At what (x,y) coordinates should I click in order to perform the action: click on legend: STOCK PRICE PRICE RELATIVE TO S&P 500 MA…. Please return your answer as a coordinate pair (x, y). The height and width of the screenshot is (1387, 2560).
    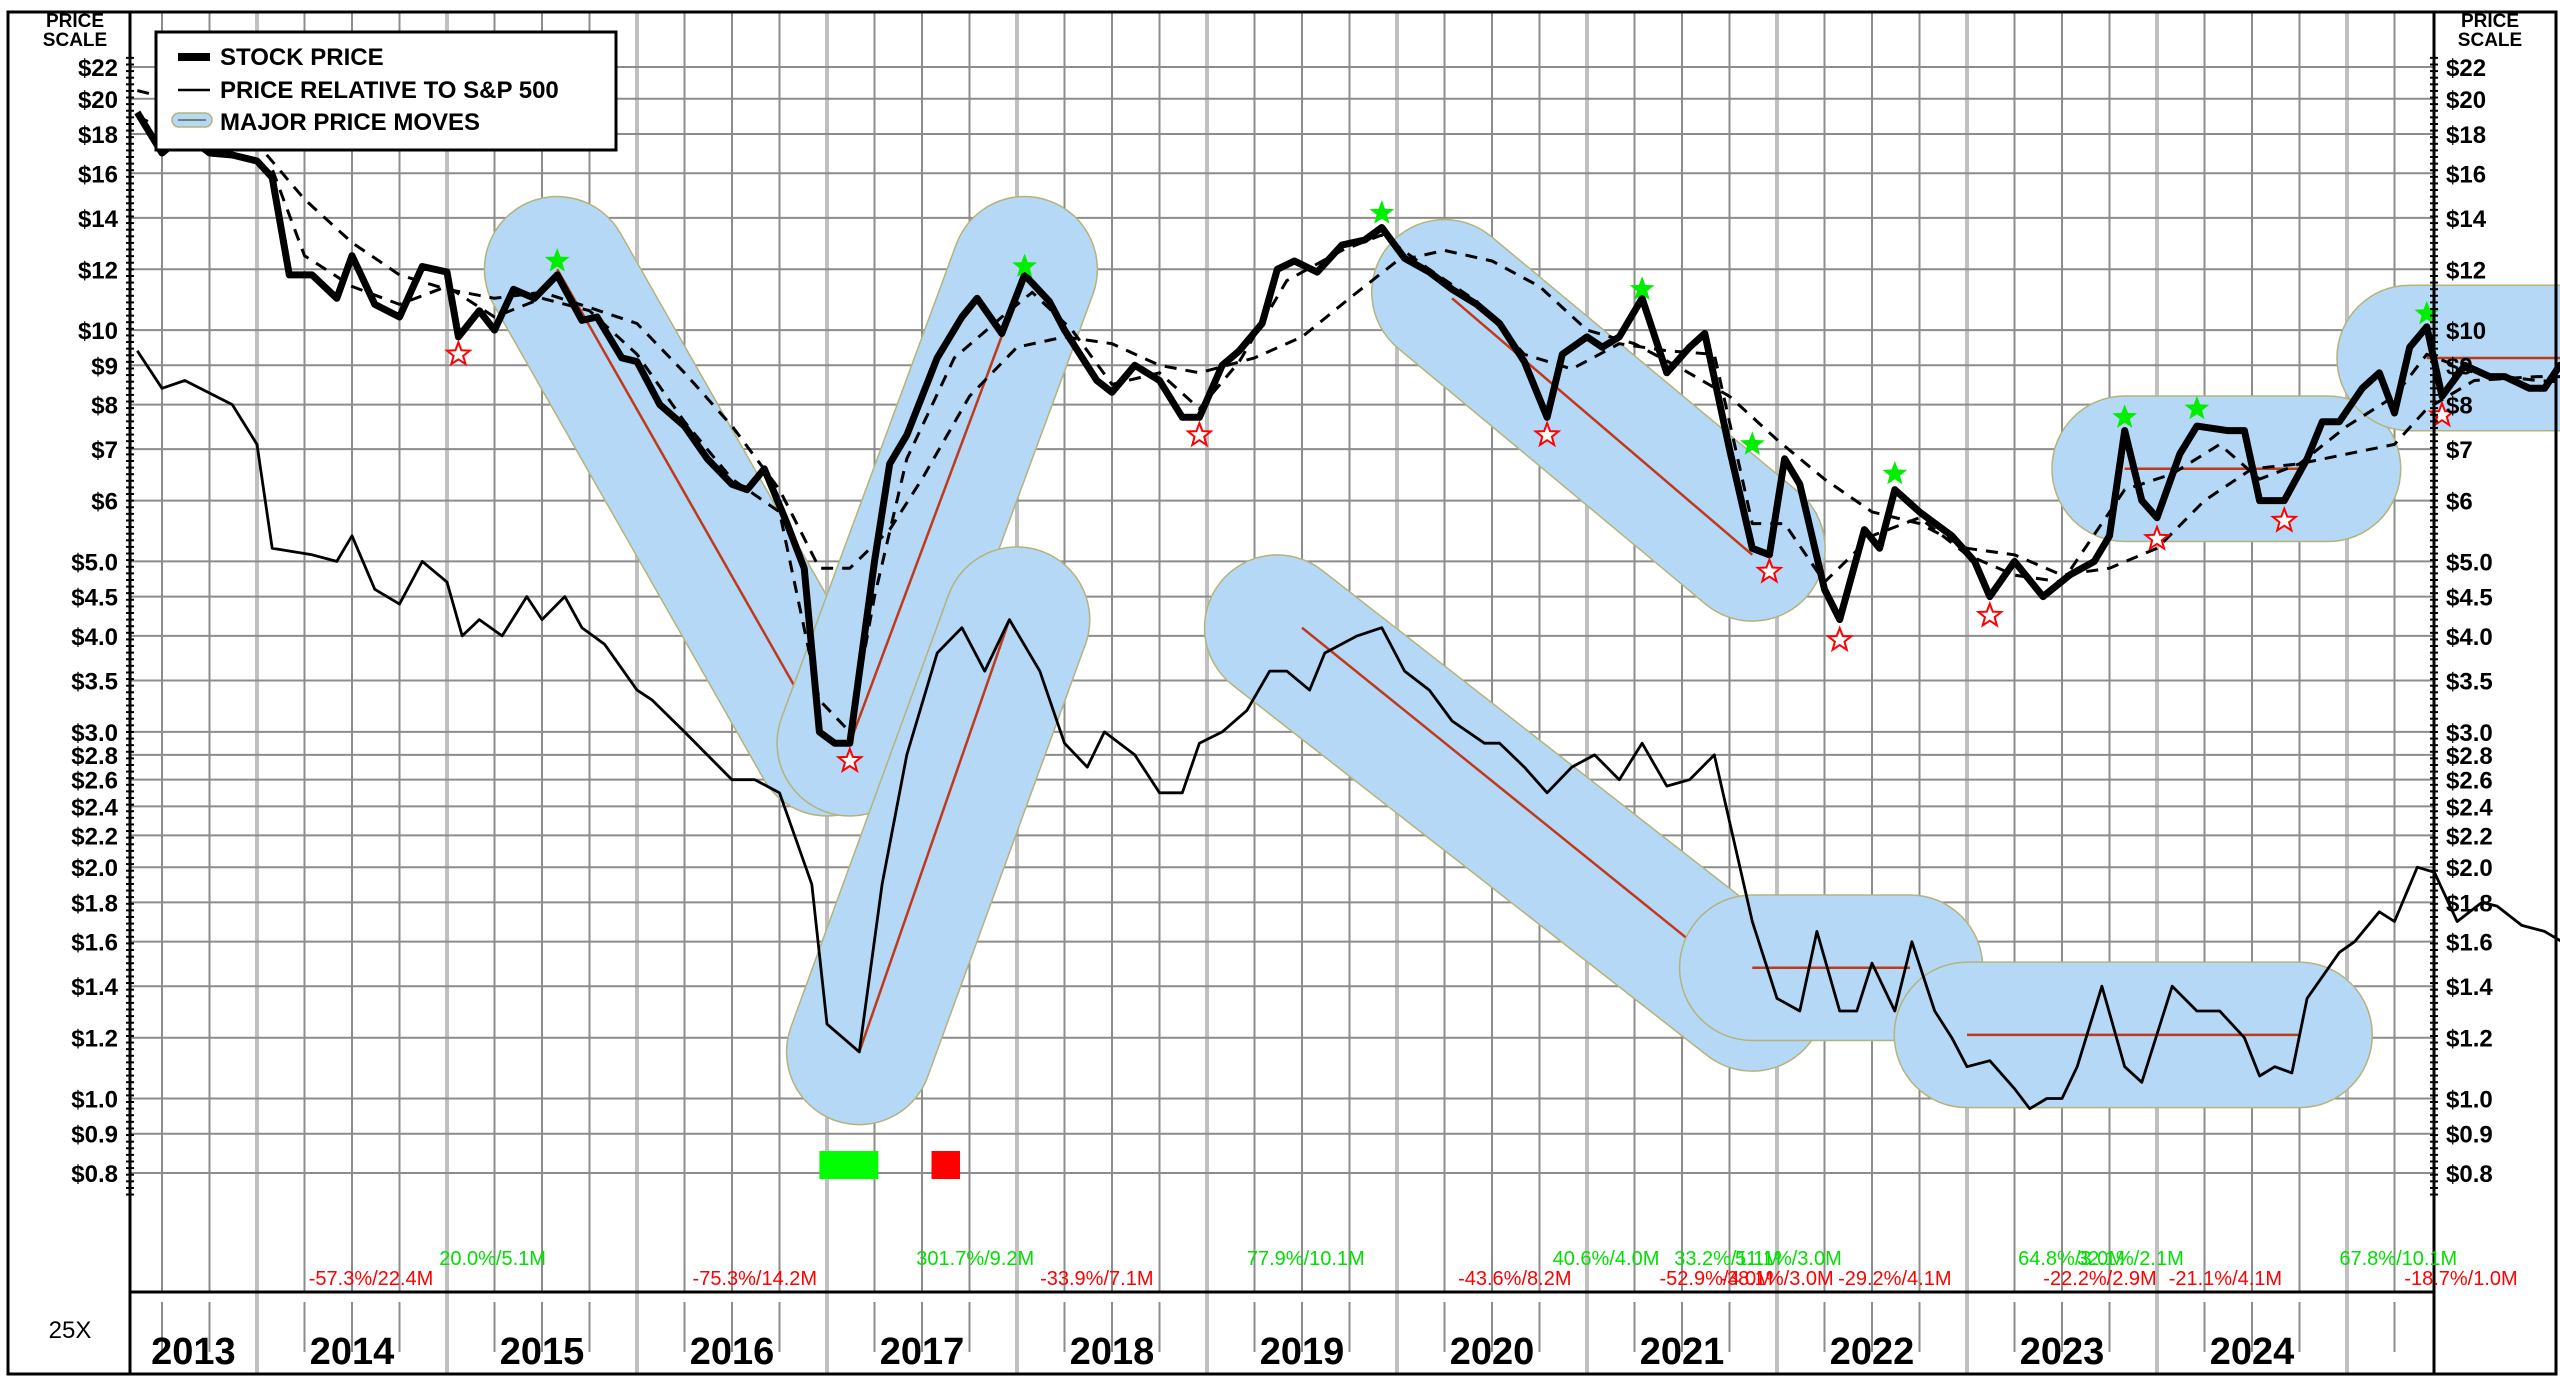
    Looking at the image, I should click on (386, 91).